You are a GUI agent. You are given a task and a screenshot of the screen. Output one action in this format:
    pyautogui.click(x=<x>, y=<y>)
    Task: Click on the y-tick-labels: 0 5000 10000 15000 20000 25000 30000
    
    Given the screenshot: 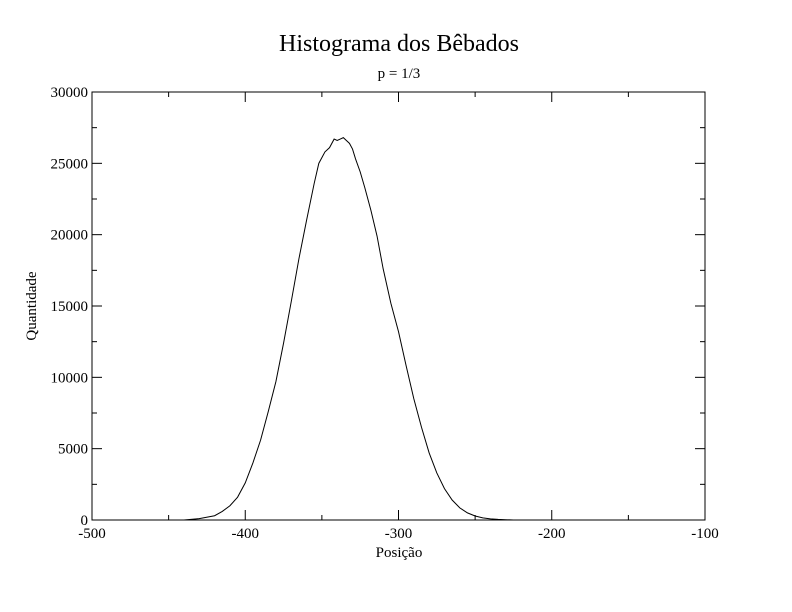 What is the action you would take?
    pyautogui.click(x=70, y=307)
    